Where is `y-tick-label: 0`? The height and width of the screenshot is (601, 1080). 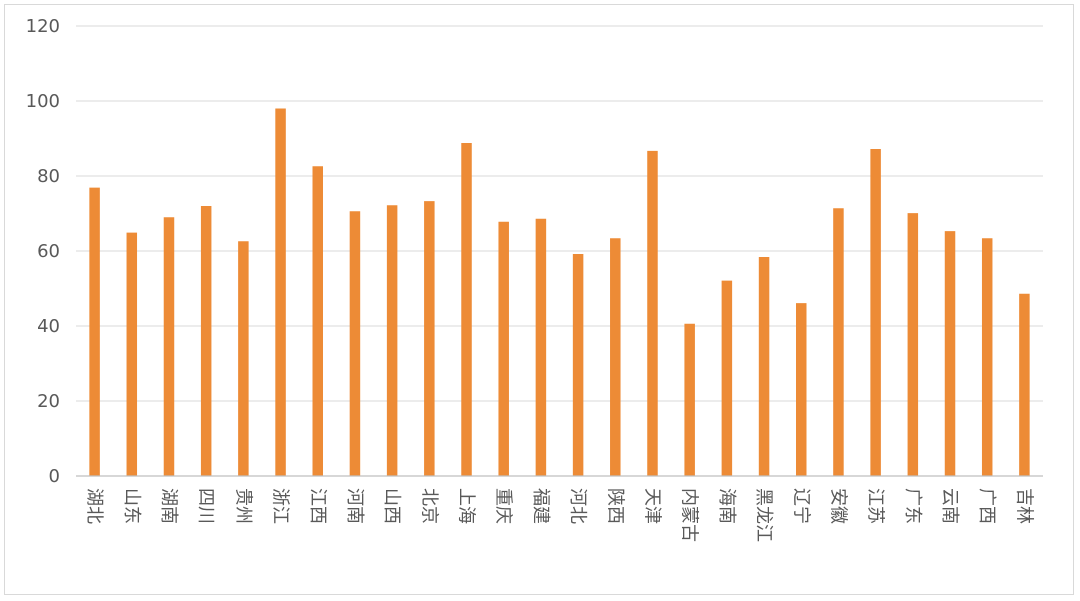 y-tick-label: 0 is located at coordinates (54, 476).